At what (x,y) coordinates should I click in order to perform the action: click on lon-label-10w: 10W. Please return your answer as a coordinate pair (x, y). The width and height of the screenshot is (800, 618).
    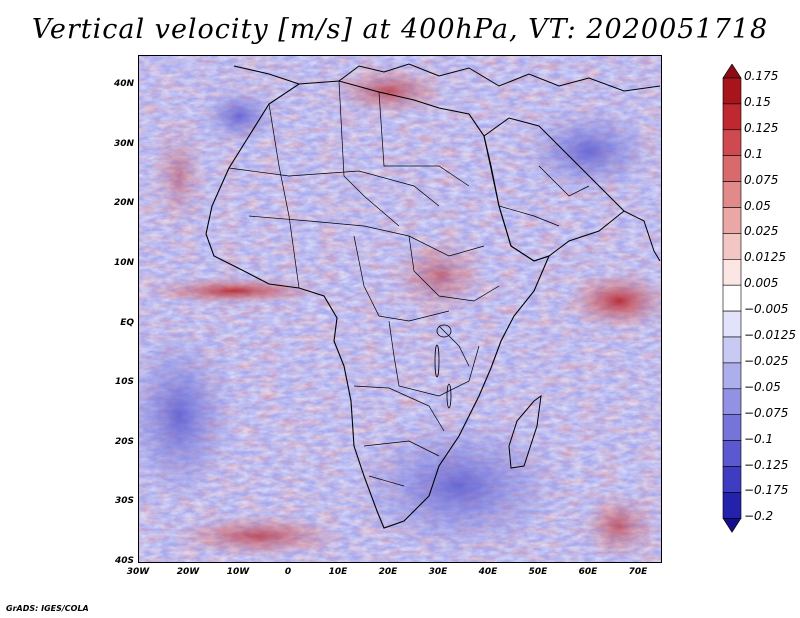
    Looking at the image, I should click on (238, 572).